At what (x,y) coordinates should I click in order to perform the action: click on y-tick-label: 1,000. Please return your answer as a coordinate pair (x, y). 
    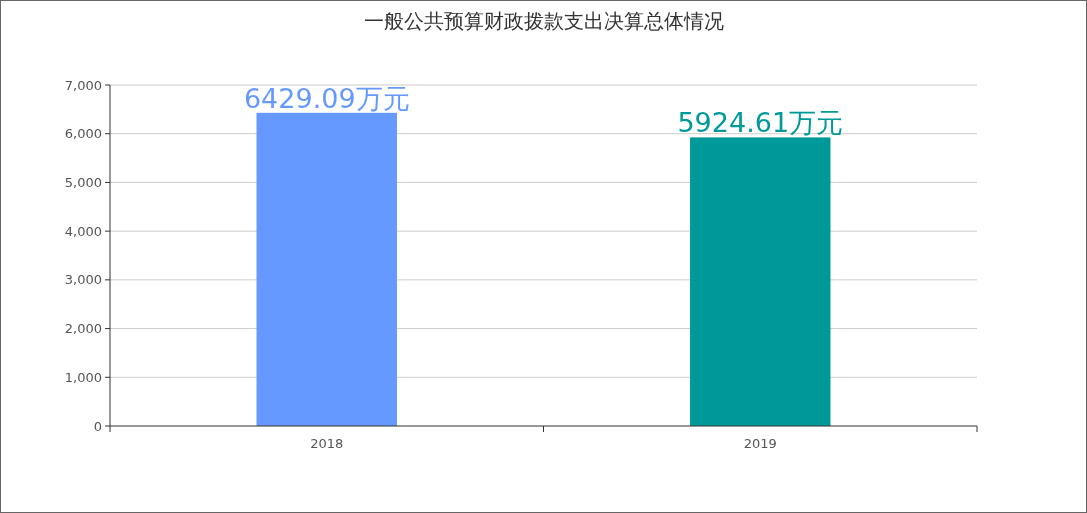
    Looking at the image, I should click on (83, 377).